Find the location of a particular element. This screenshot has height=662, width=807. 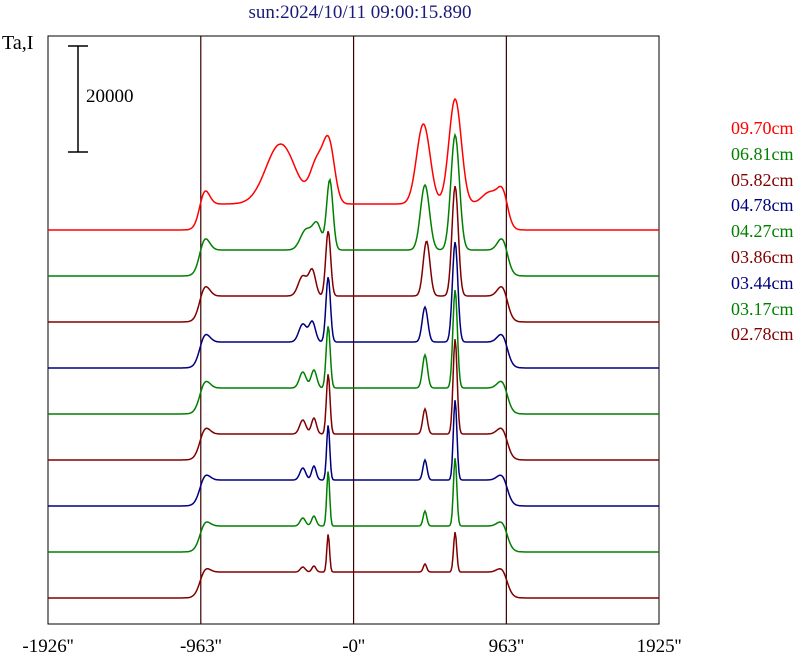

x-tick-label: -0'' is located at coordinates (353, 646).